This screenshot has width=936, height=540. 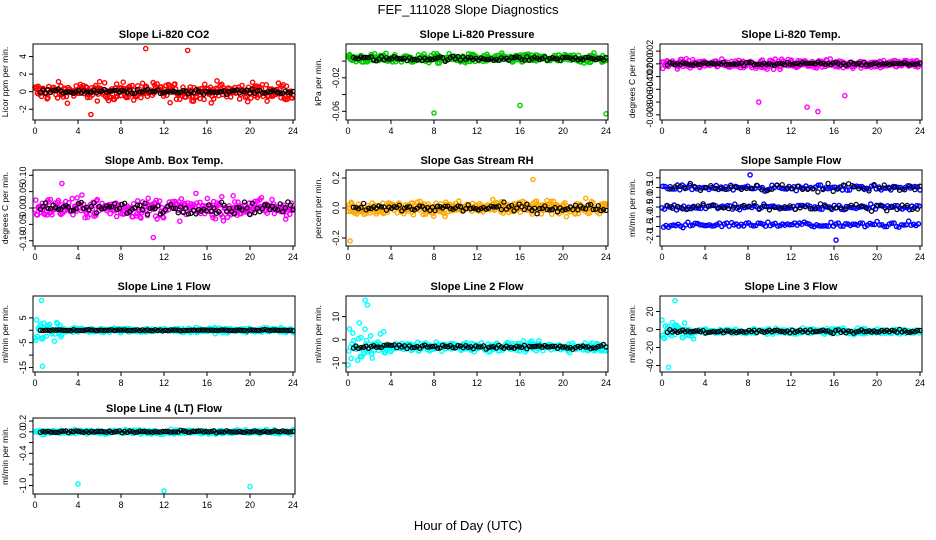 What do you see at coordinates (834, 383) in the screenshot?
I see `x-tick-label: 16` at bounding box center [834, 383].